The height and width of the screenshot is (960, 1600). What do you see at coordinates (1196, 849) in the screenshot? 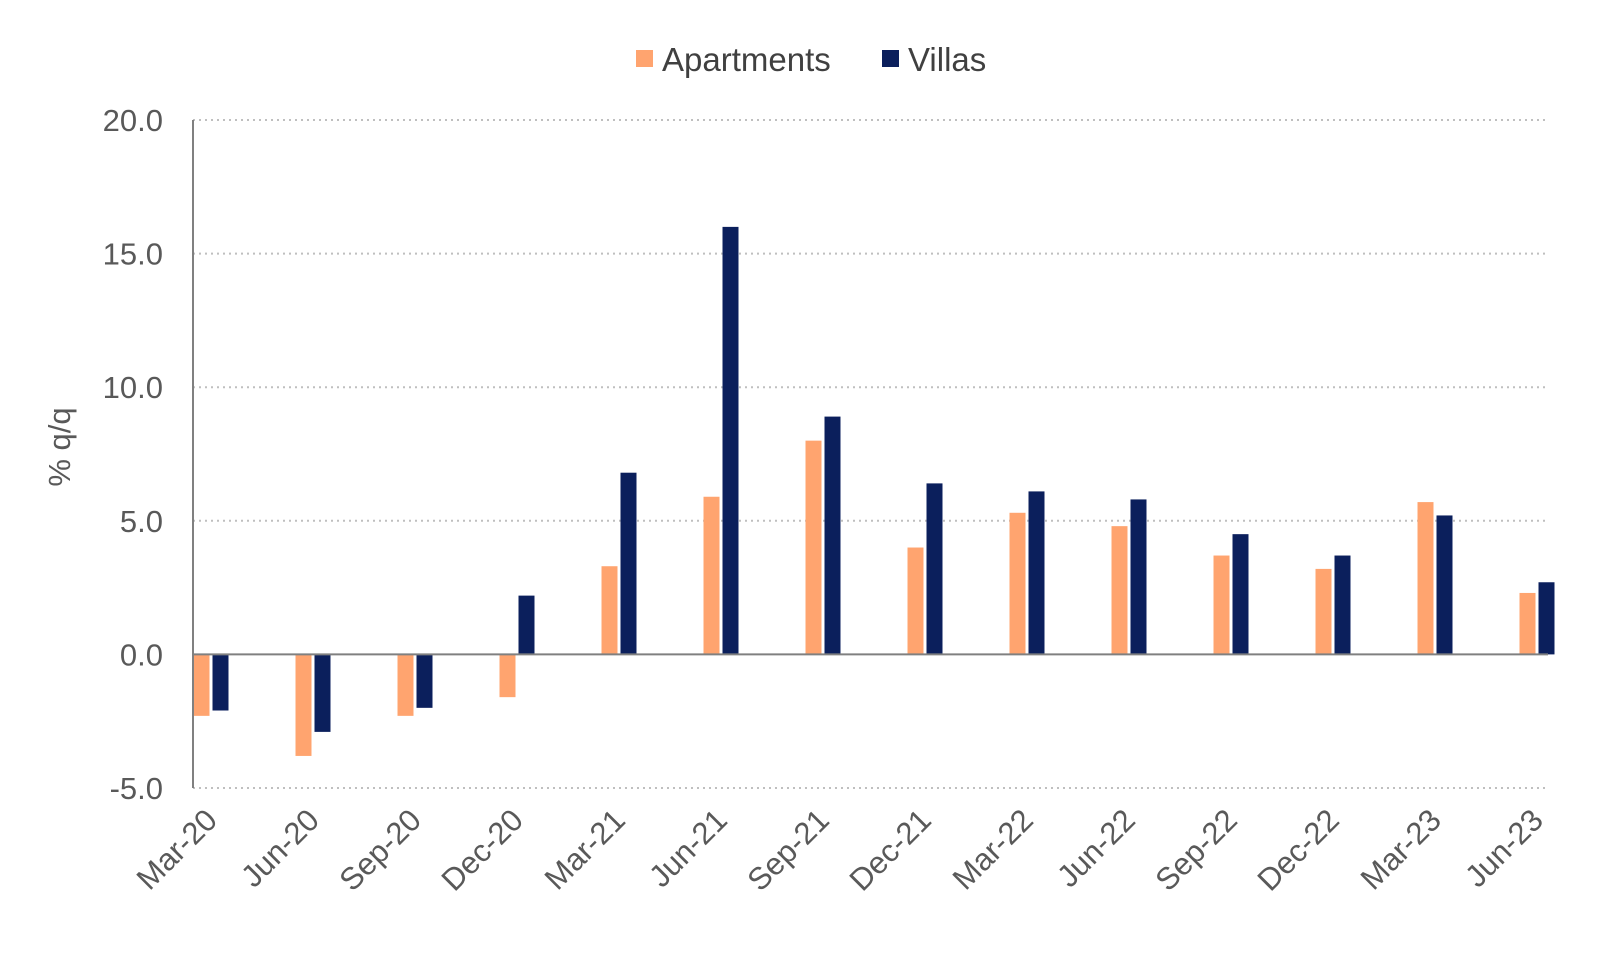
I see `x-tick-label: Sep-22` at bounding box center [1196, 849].